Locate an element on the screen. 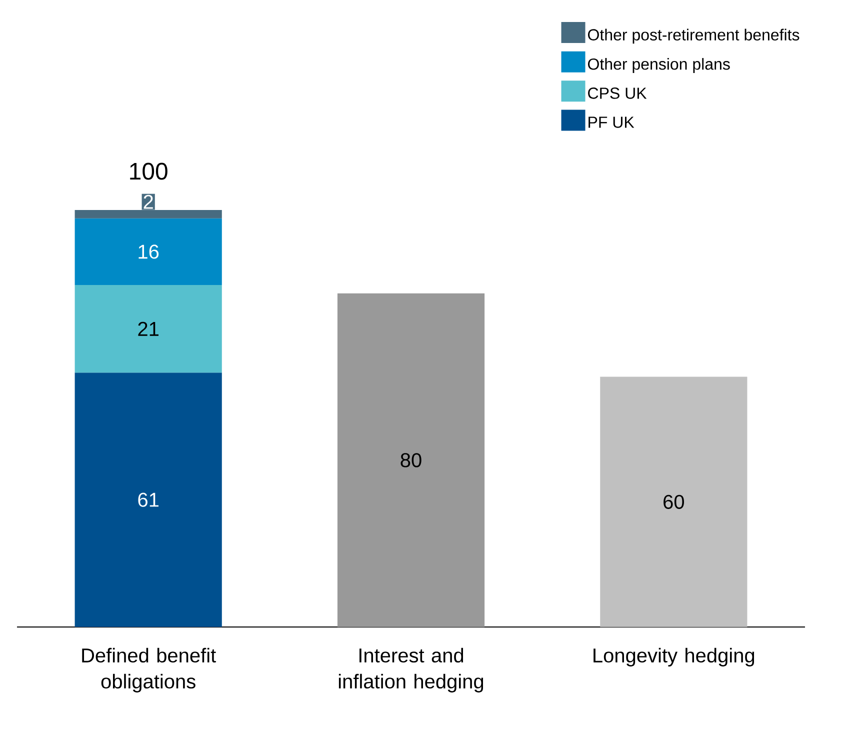 The image size is (841, 730). x-tick-label: Interest and inflation hedging is located at coordinates (411, 670).